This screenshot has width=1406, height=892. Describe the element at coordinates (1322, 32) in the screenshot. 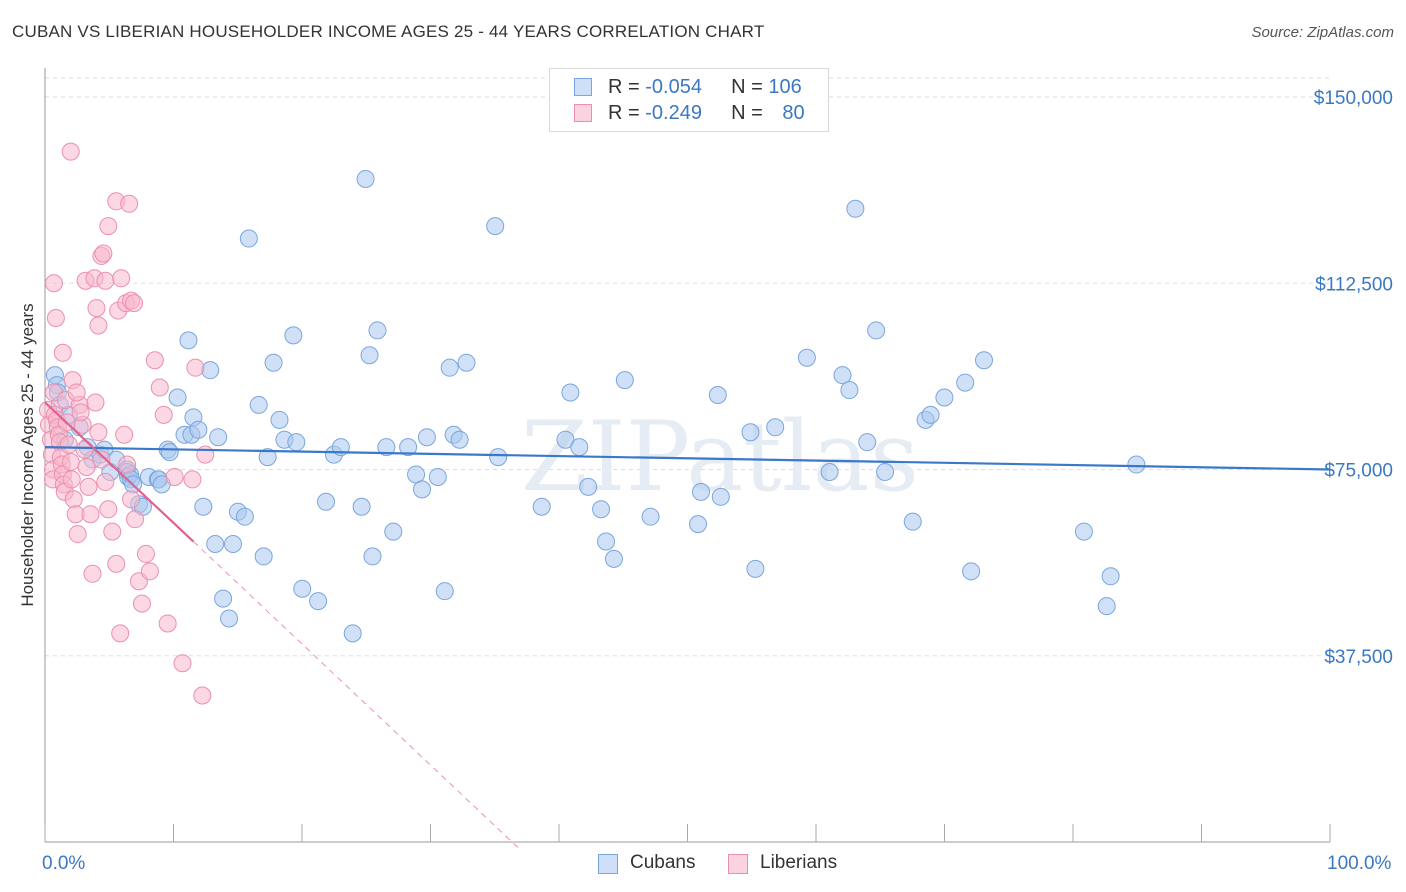

I see `source-label: Source: ZipAtlas.com` at that location.